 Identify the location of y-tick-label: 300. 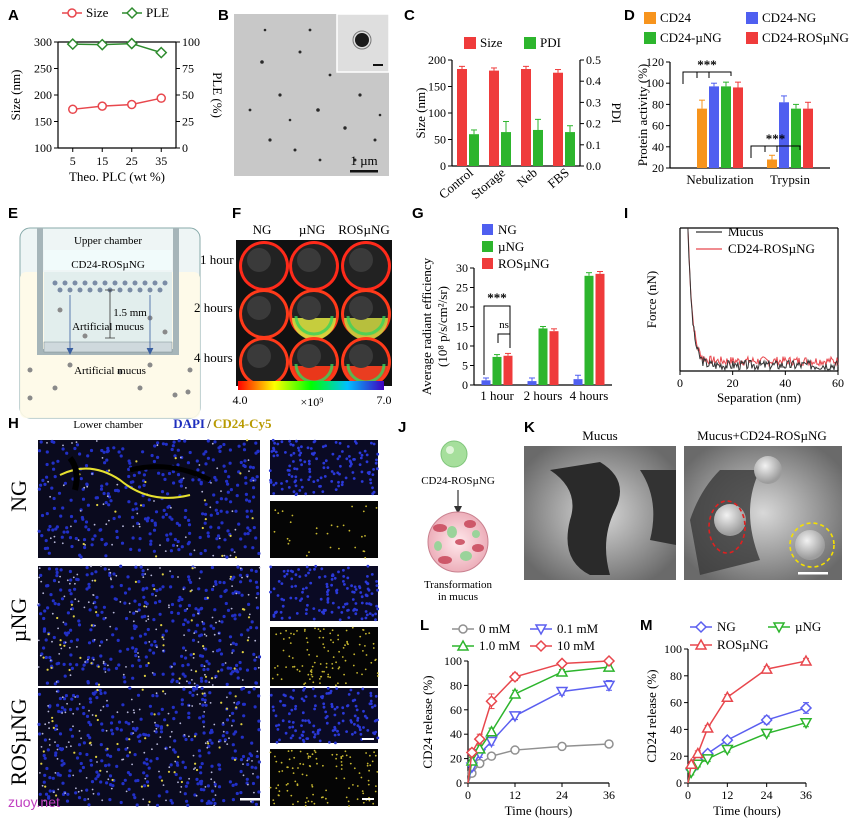
(43, 42).